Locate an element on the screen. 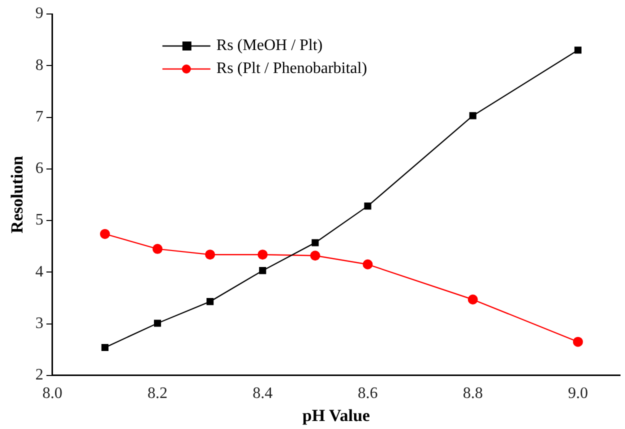 The image size is (625, 429). x-tick-label: 8.0 is located at coordinates (52, 393).